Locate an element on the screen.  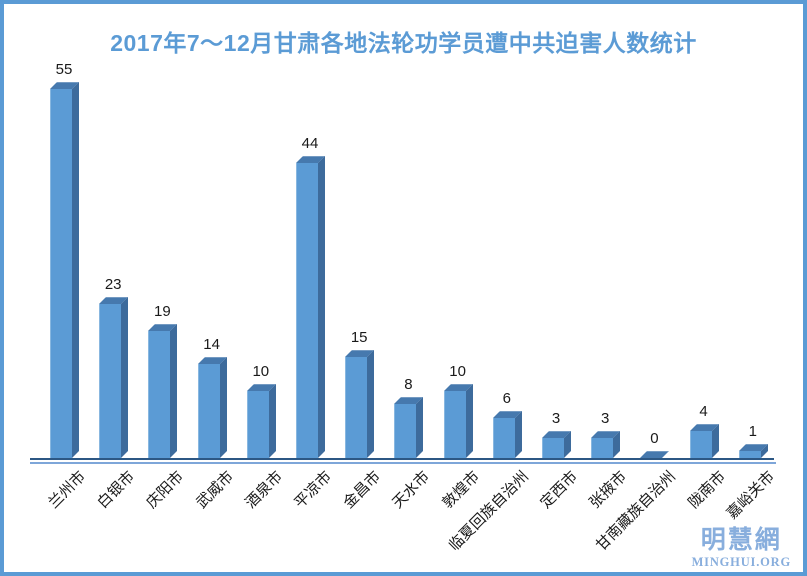
category-label: 定西市 is located at coordinates (559, 490).